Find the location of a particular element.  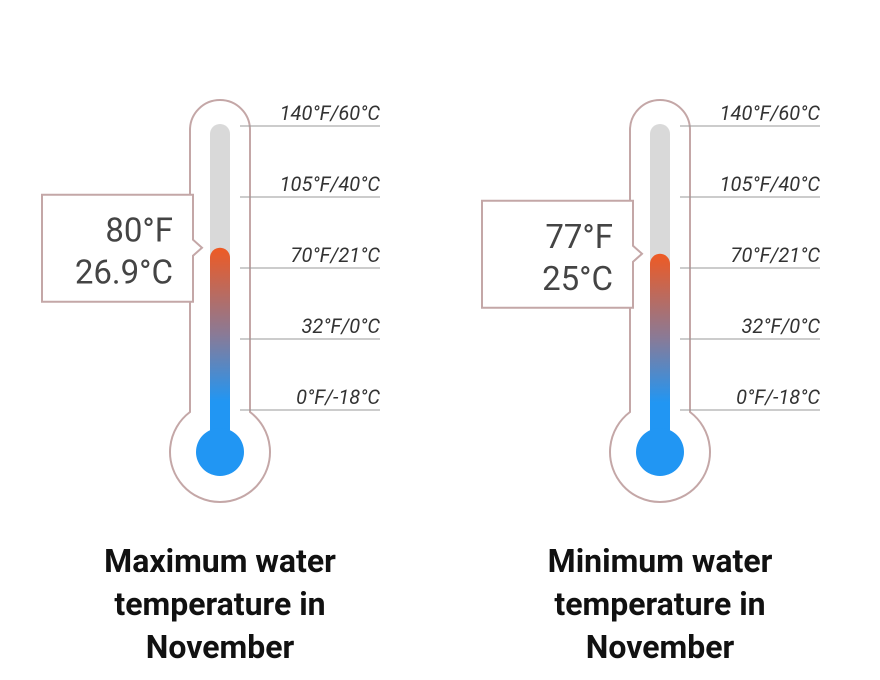

value-label: 26.9°C is located at coordinates (124, 273).